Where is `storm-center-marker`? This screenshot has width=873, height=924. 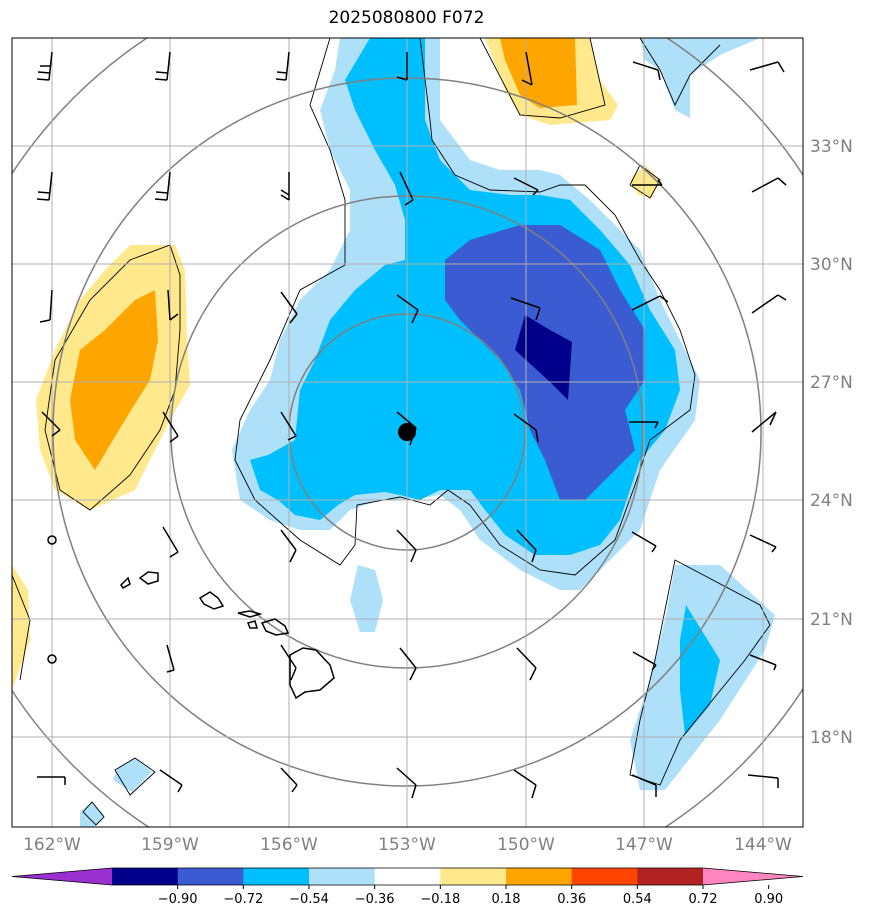
storm-center-marker is located at coordinates (407, 432).